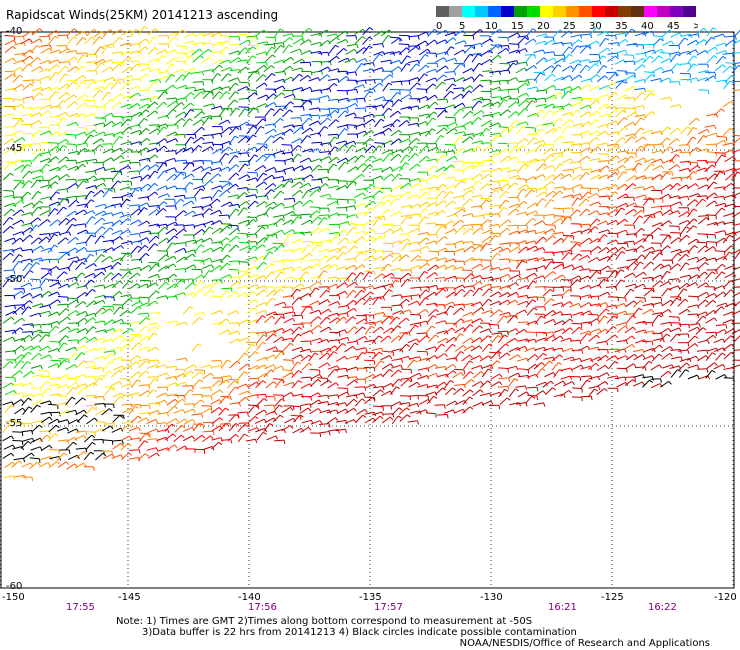 The width and height of the screenshot is (740, 650). Describe the element at coordinates (249, 597) in the screenshot. I see `lon-label-140: -140` at that location.